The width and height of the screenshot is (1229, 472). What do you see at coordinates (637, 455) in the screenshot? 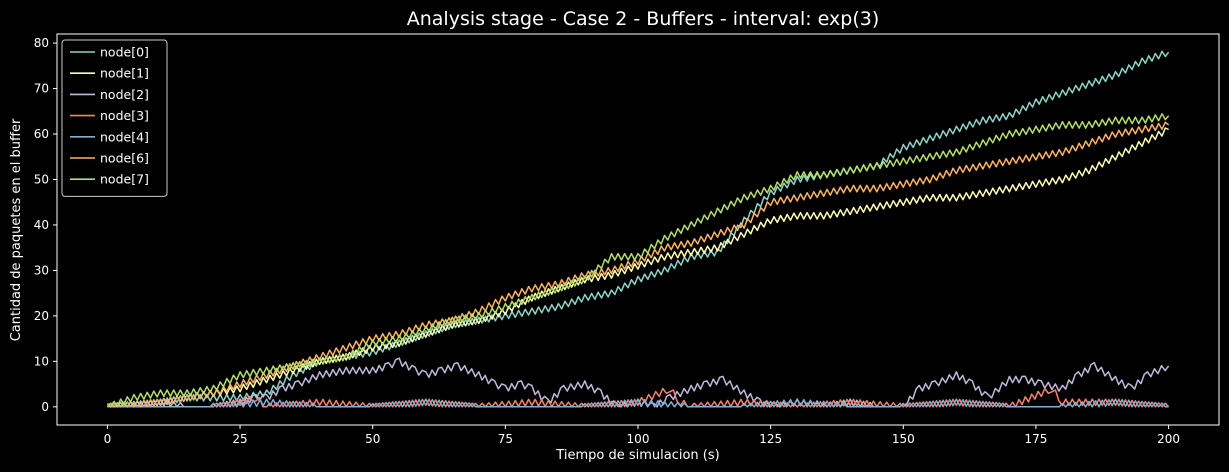
I see `x-axis-label: Tiempo de simulacion (s)` at bounding box center [637, 455].